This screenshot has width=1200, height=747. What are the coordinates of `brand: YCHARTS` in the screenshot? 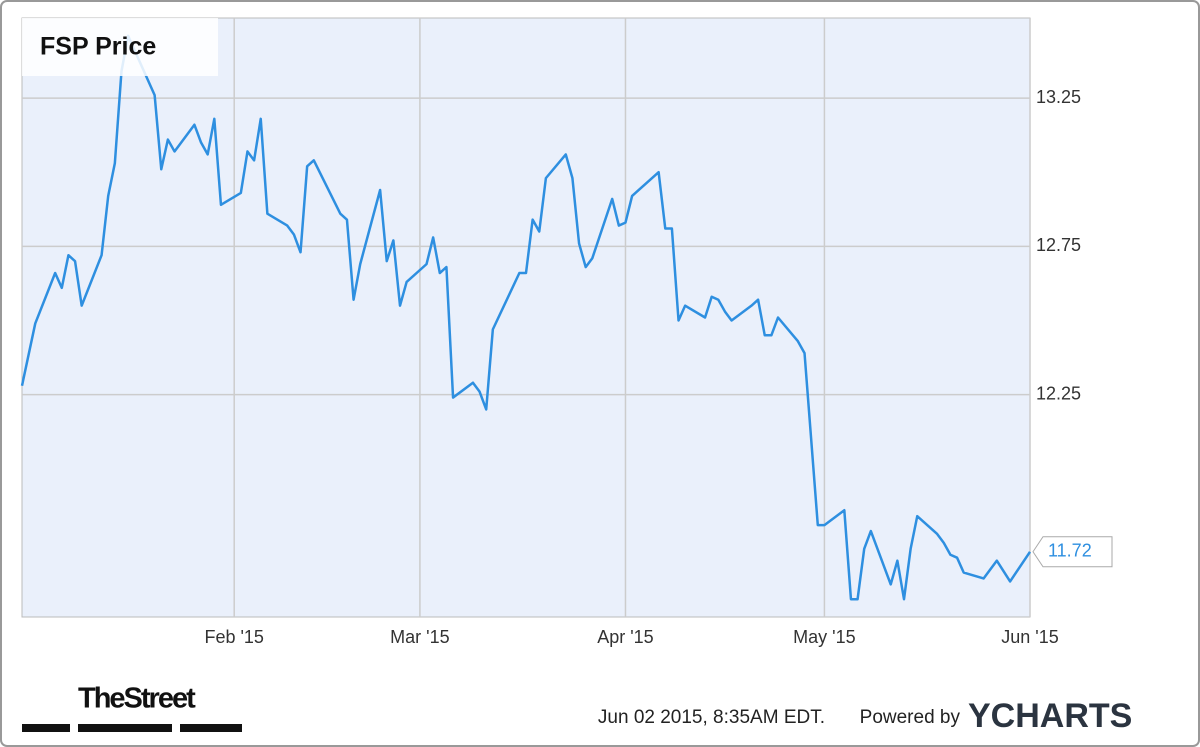 It's located at (1050, 716).